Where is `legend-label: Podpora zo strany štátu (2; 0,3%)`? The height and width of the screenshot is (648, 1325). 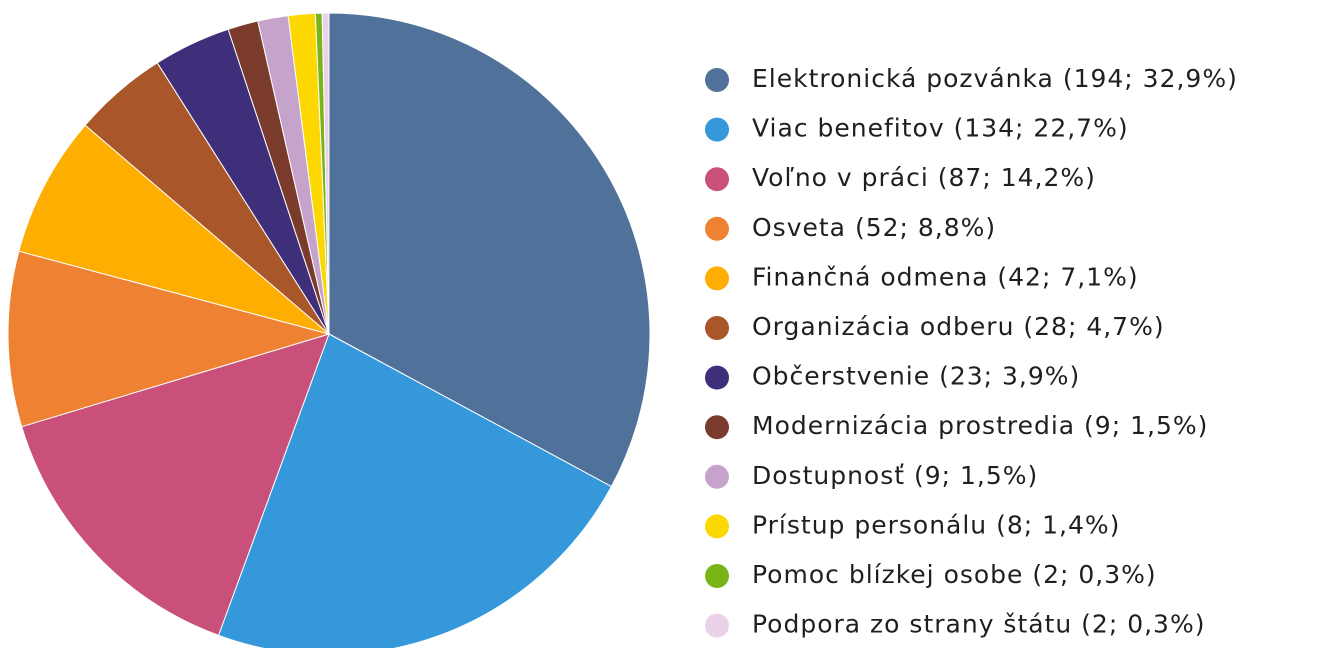
legend-label: Podpora zo strany štátu (2; 0,3%) is located at coordinates (978, 624).